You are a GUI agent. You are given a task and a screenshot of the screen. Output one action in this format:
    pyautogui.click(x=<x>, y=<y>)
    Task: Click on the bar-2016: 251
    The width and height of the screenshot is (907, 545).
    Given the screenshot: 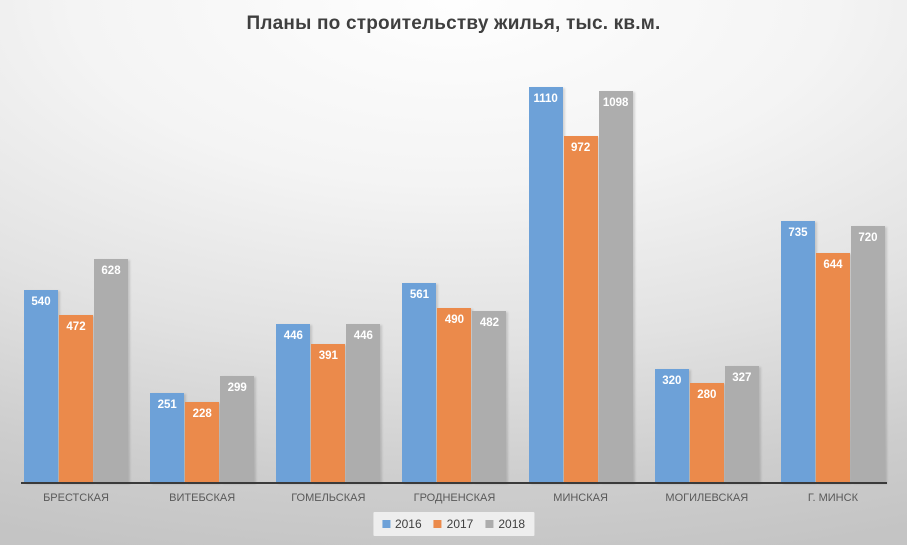 What is the action you would take?
    pyautogui.click(x=167, y=438)
    